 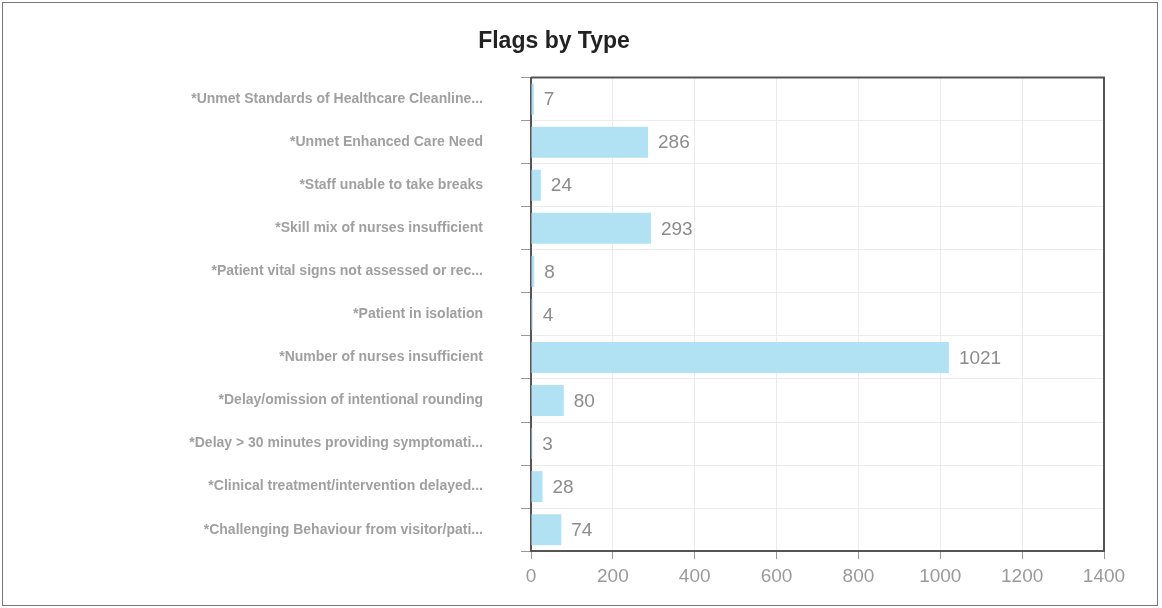 I want to click on data-label: 80, so click(x=584, y=400).